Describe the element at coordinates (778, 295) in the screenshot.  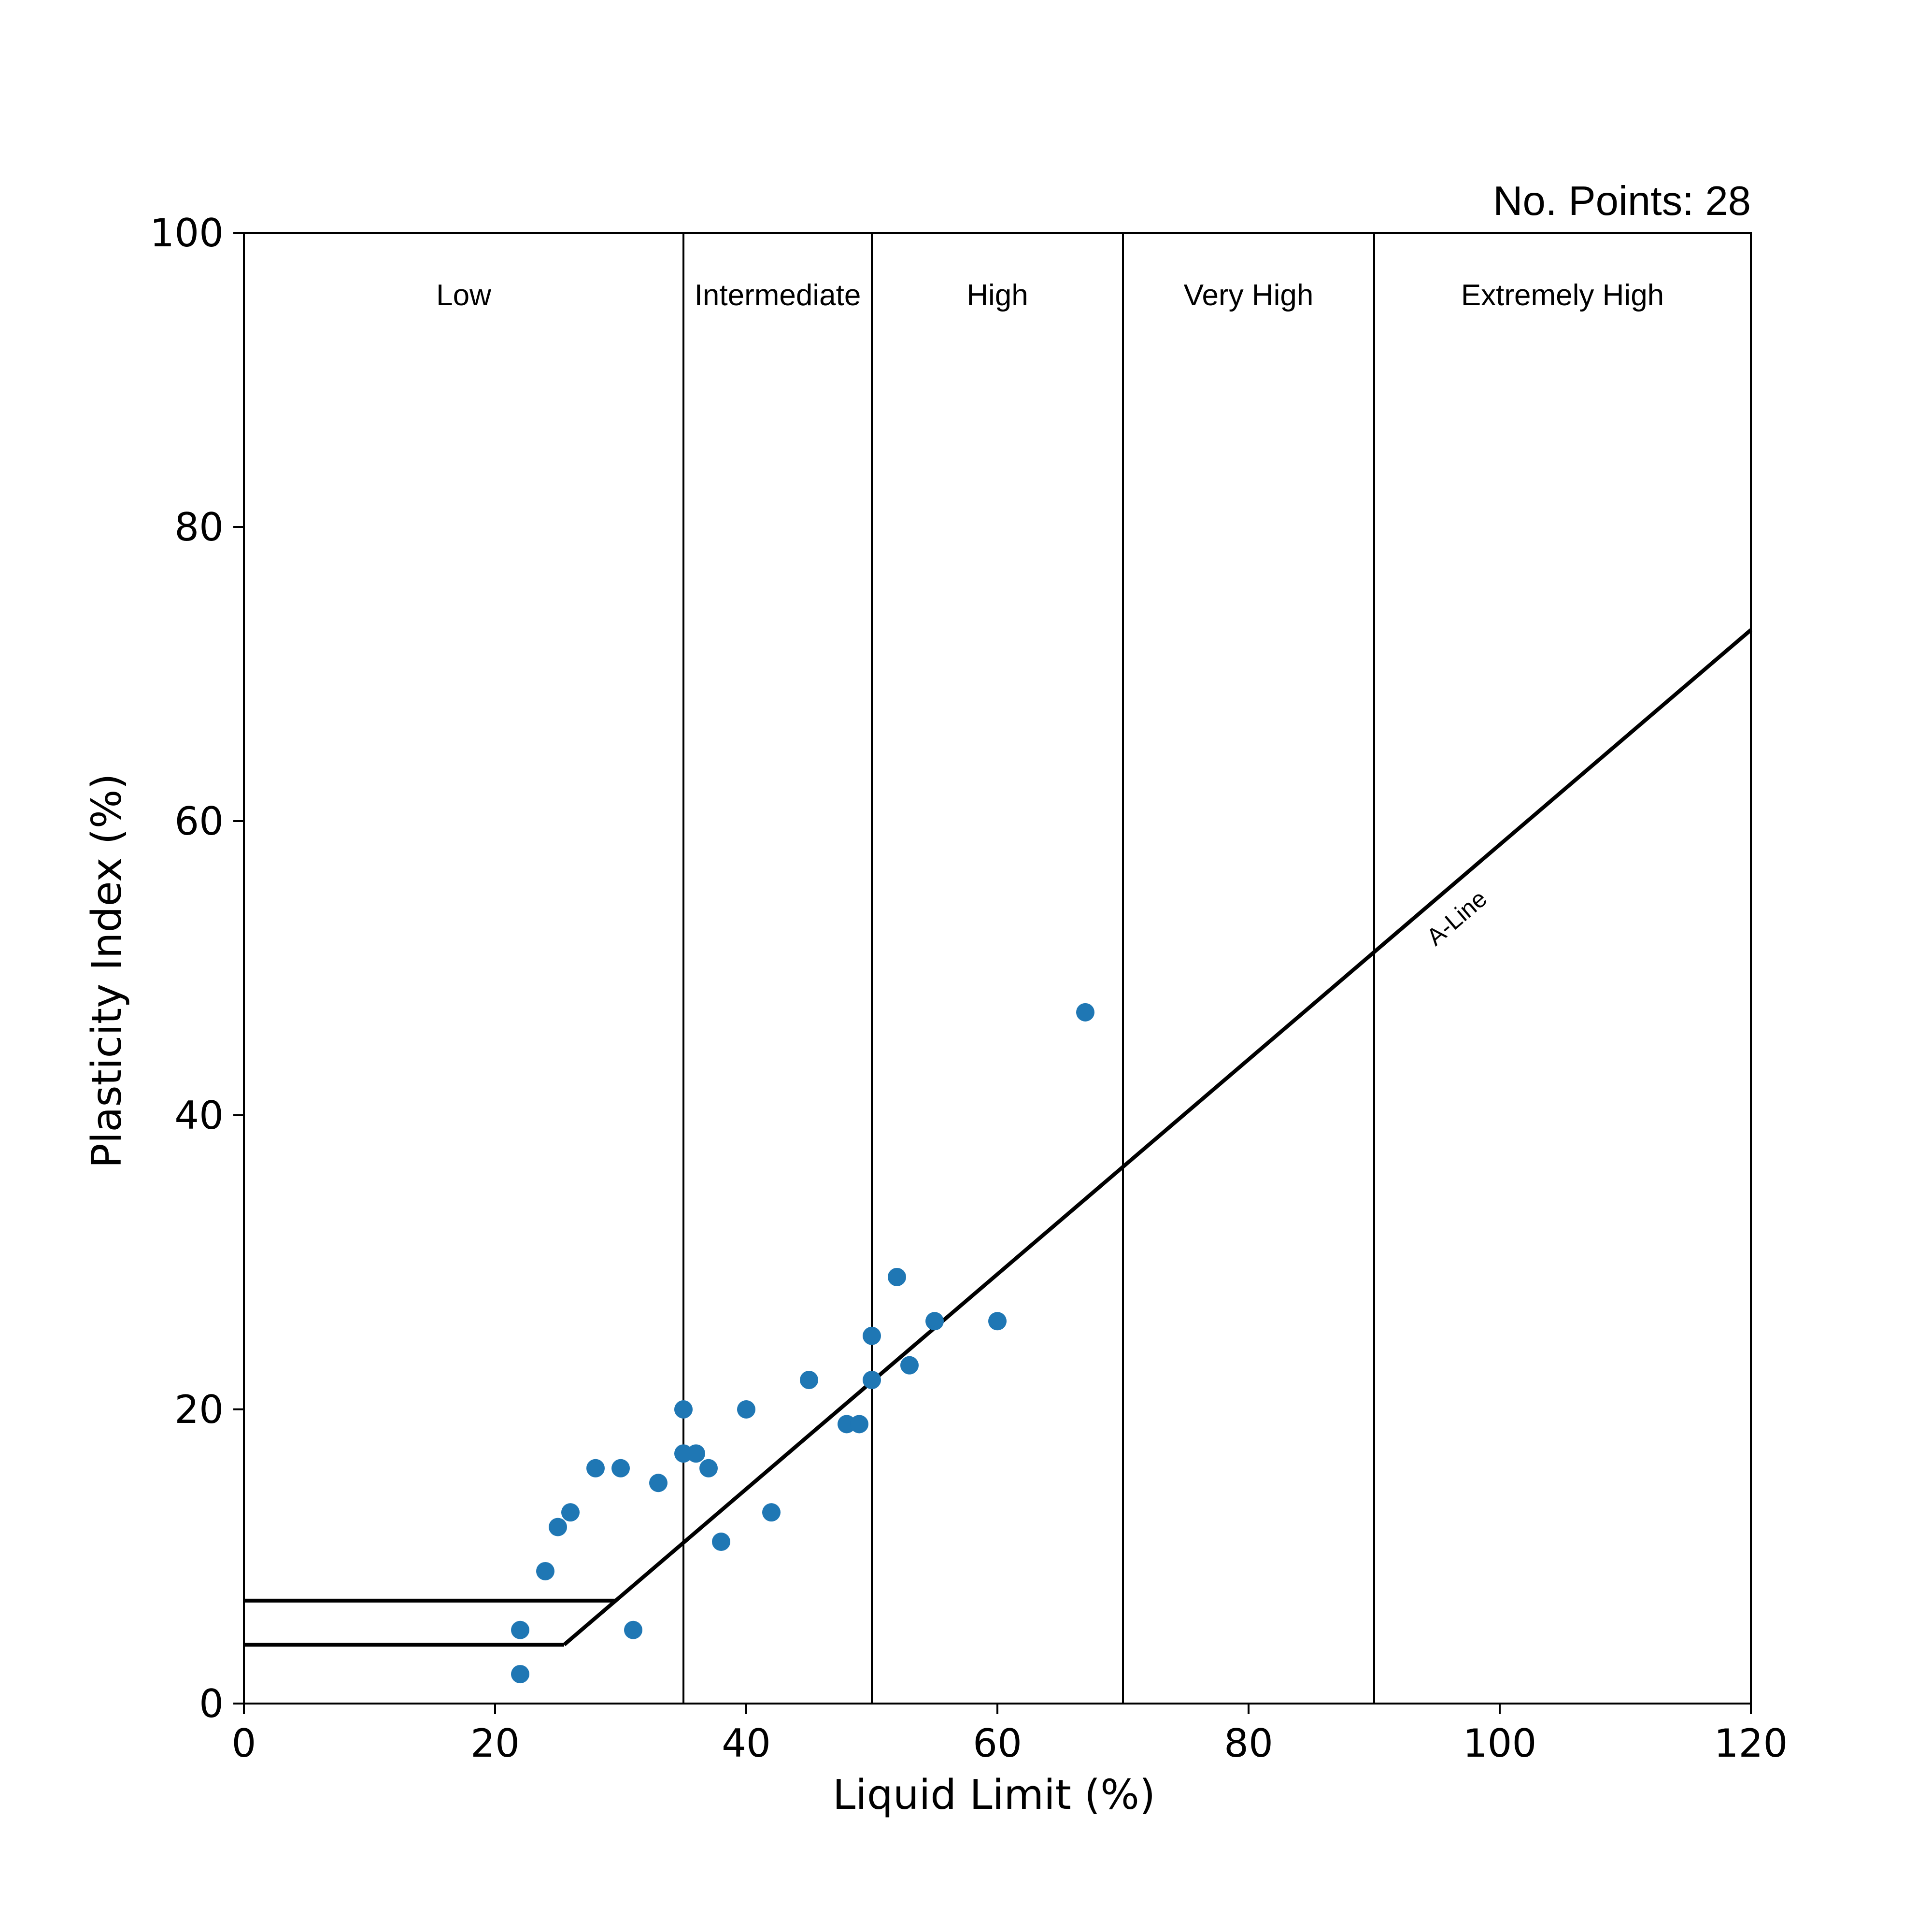
I see `zone-label: Intermediate` at that location.